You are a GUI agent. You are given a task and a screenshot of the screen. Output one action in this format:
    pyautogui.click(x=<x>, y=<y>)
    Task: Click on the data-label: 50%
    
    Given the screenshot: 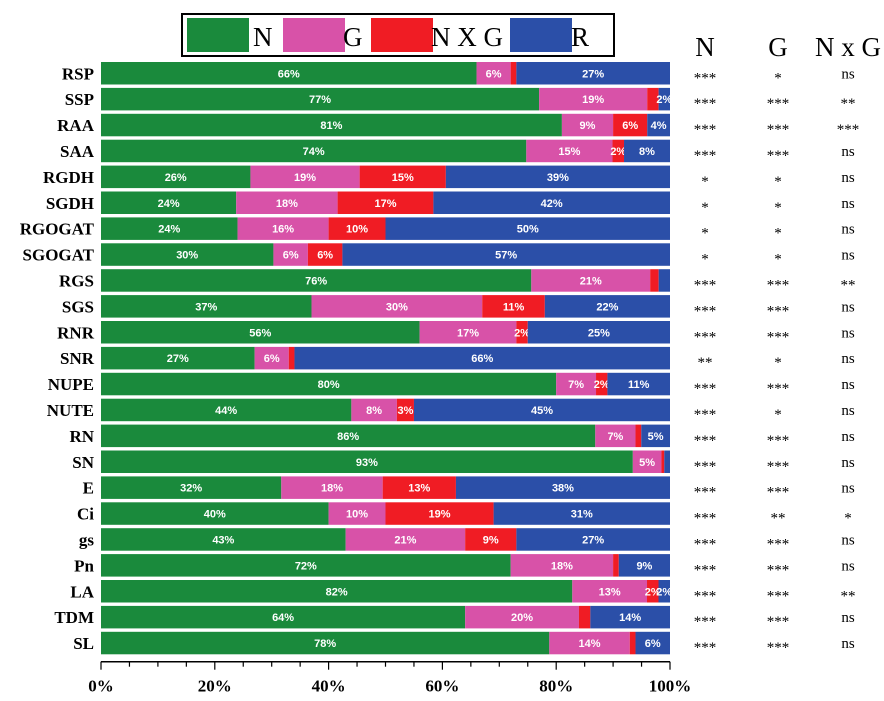 What is the action you would take?
    pyautogui.click(x=528, y=230)
    